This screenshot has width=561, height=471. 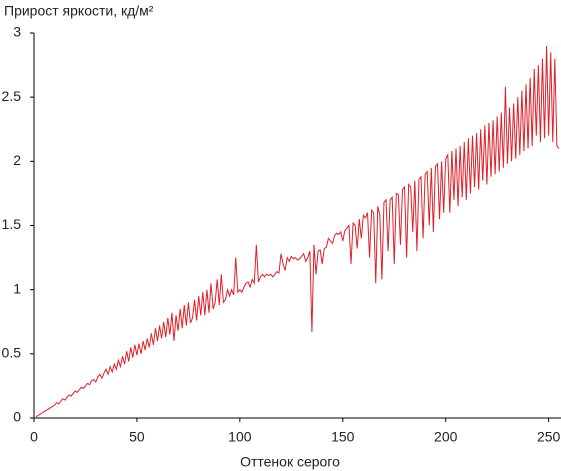 I want to click on x-tick-label: 0, so click(x=34, y=437).